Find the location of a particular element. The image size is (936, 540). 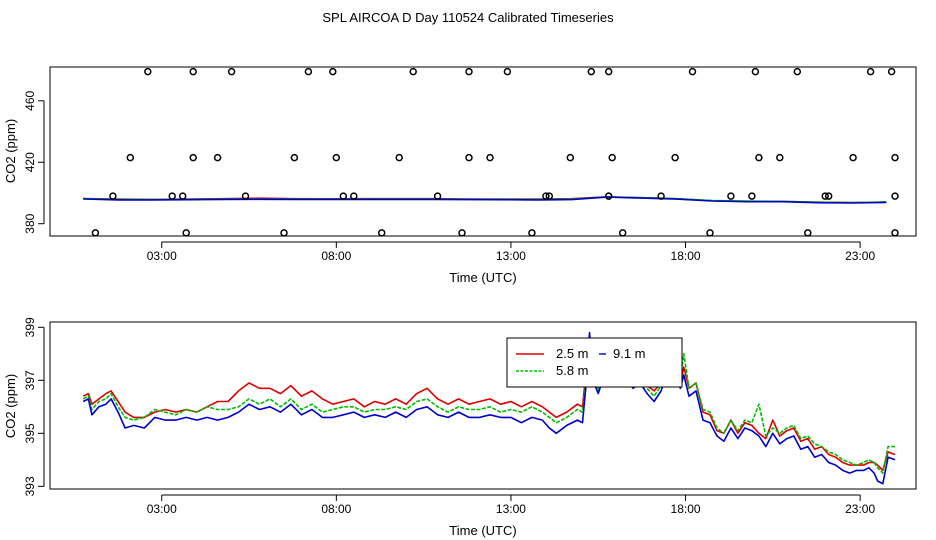

legend: 2.5 m 5.8 m 9.1 m is located at coordinates (594, 362).